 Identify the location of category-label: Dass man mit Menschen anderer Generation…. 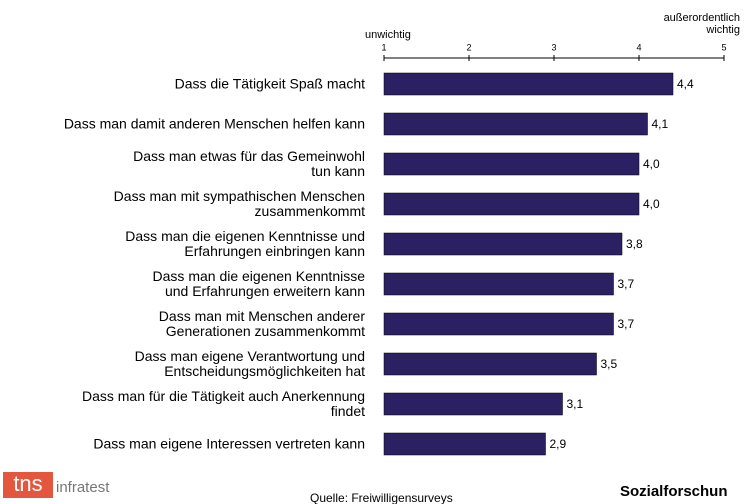
(261, 323).